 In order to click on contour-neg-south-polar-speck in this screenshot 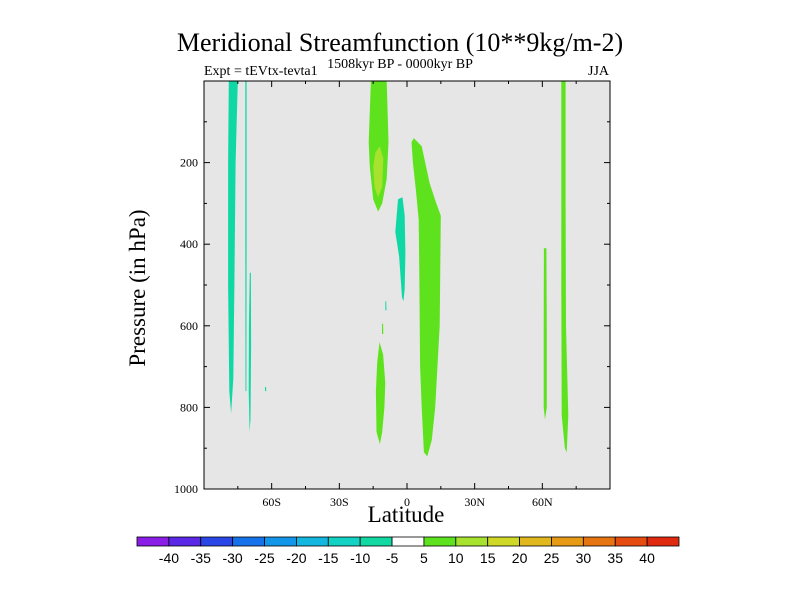, I will do `click(265, 389)`.